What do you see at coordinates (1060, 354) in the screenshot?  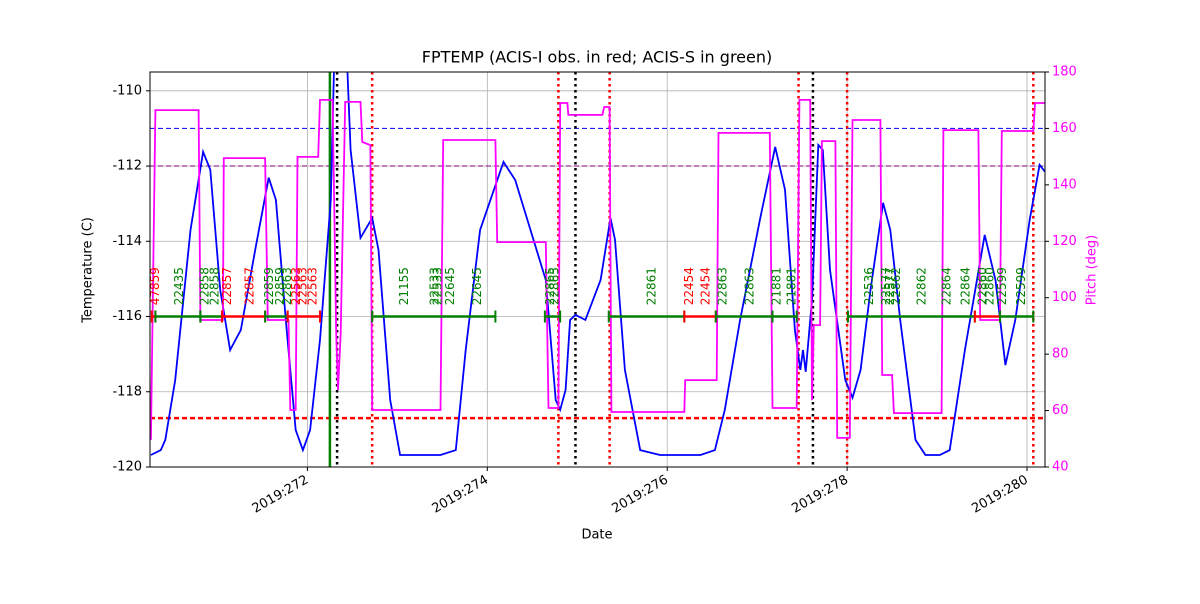 I see `y2-tick-label: 80` at bounding box center [1060, 354].